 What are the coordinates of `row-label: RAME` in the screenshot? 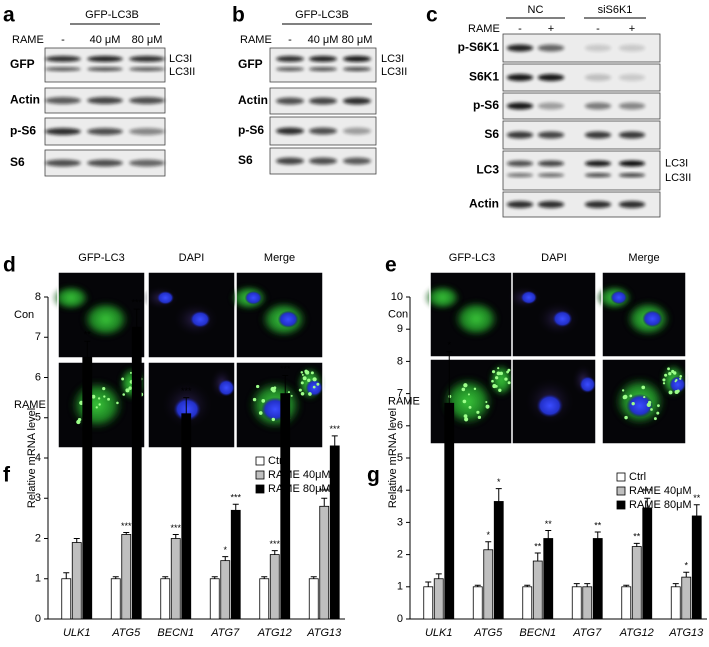 It's located at (30, 405).